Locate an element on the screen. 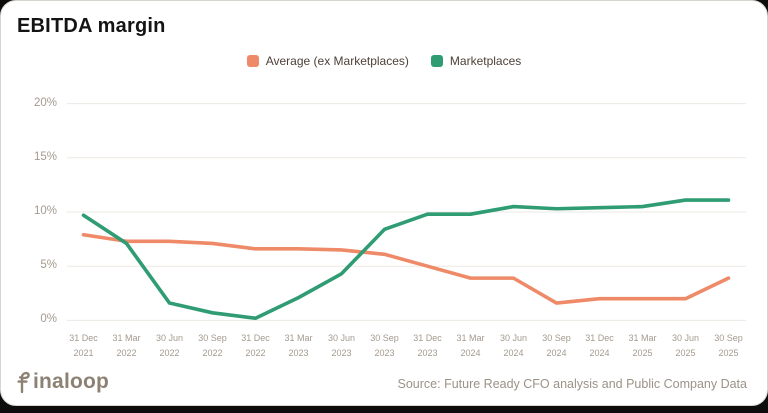 The height and width of the screenshot is (413, 768). y-axis-tick-label: 0% is located at coordinates (33, 319).